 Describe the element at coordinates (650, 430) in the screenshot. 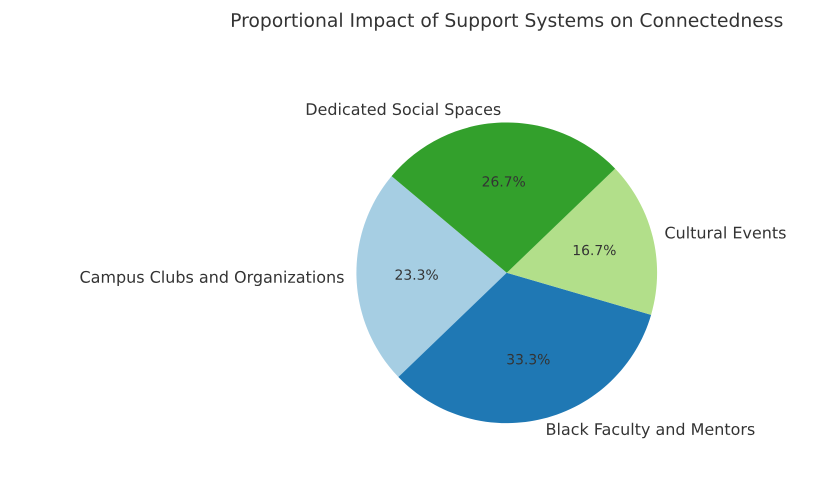

I see `slice-label: Black Faculty and Mentors` at that location.